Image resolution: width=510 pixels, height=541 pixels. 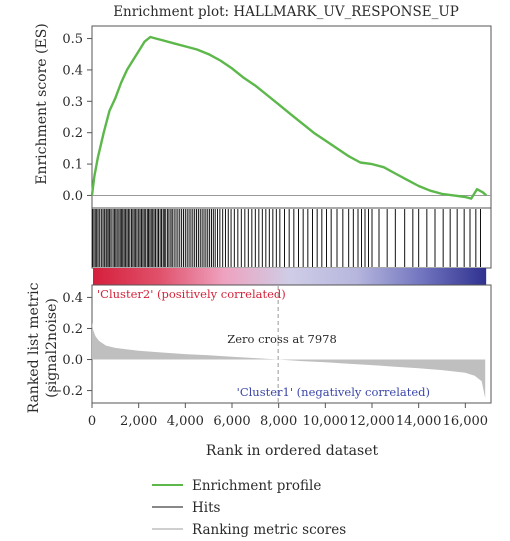 I want to click on es-y-tick-label: 0.3, so click(x=72, y=102).